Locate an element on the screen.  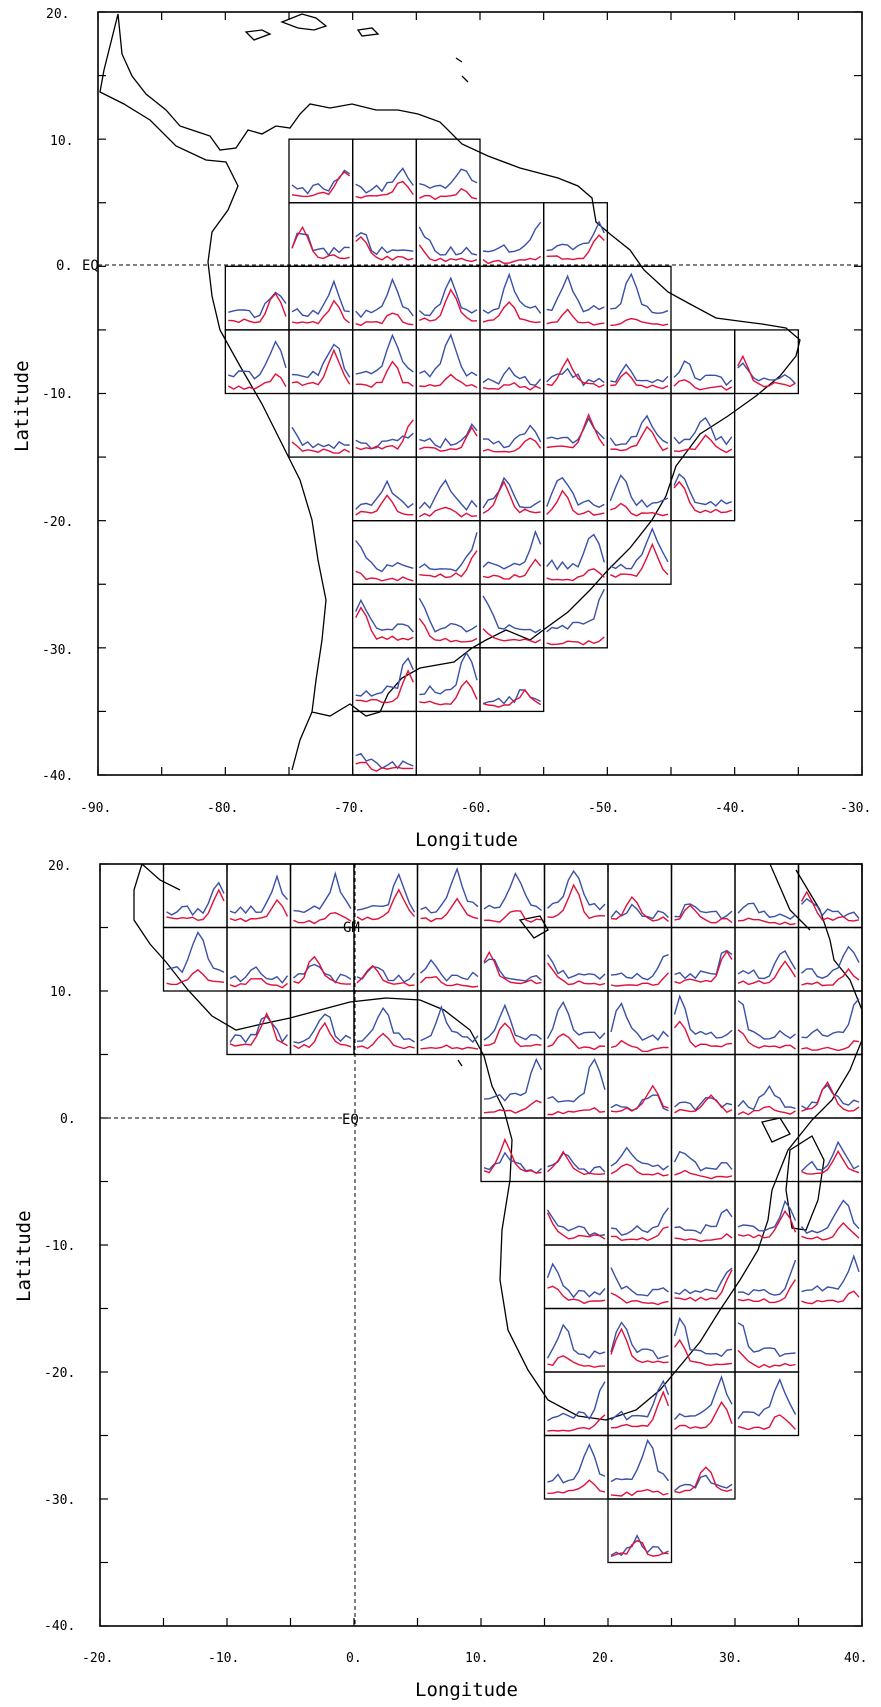
sa-y-tick-m40: -40. is located at coordinates (57, 776).